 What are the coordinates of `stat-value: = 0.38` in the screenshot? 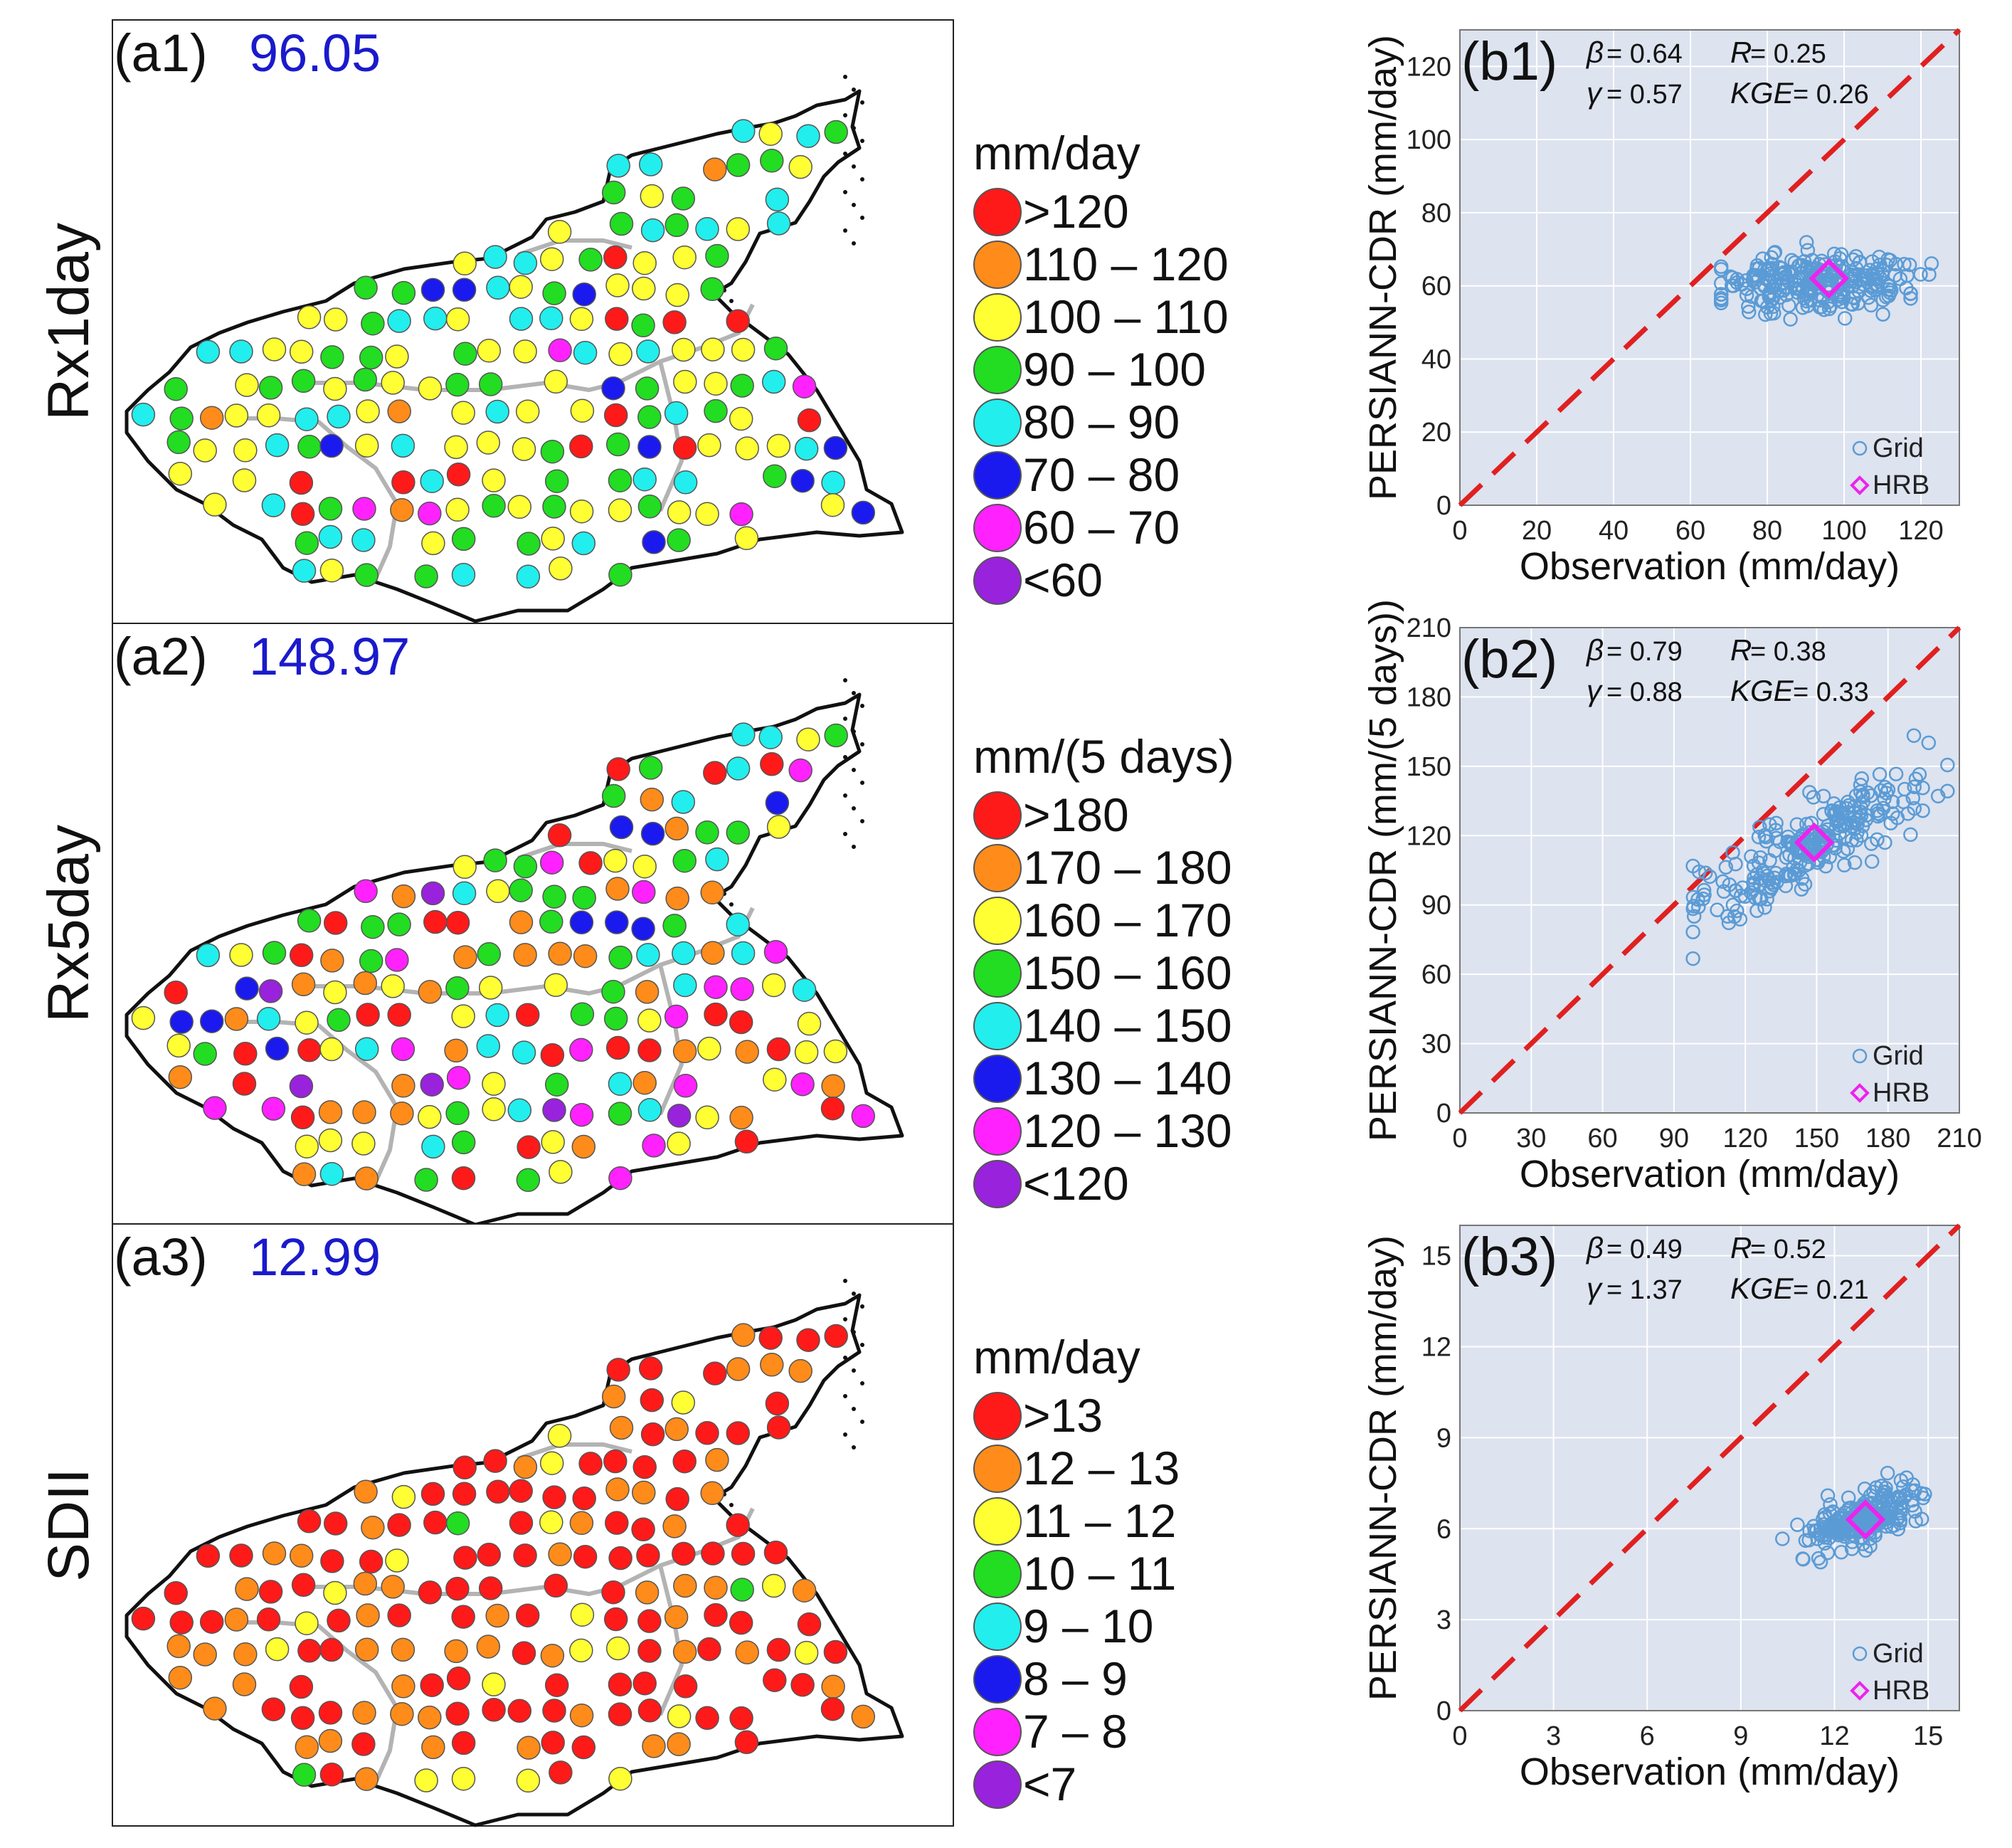 It's located at (1788, 652).